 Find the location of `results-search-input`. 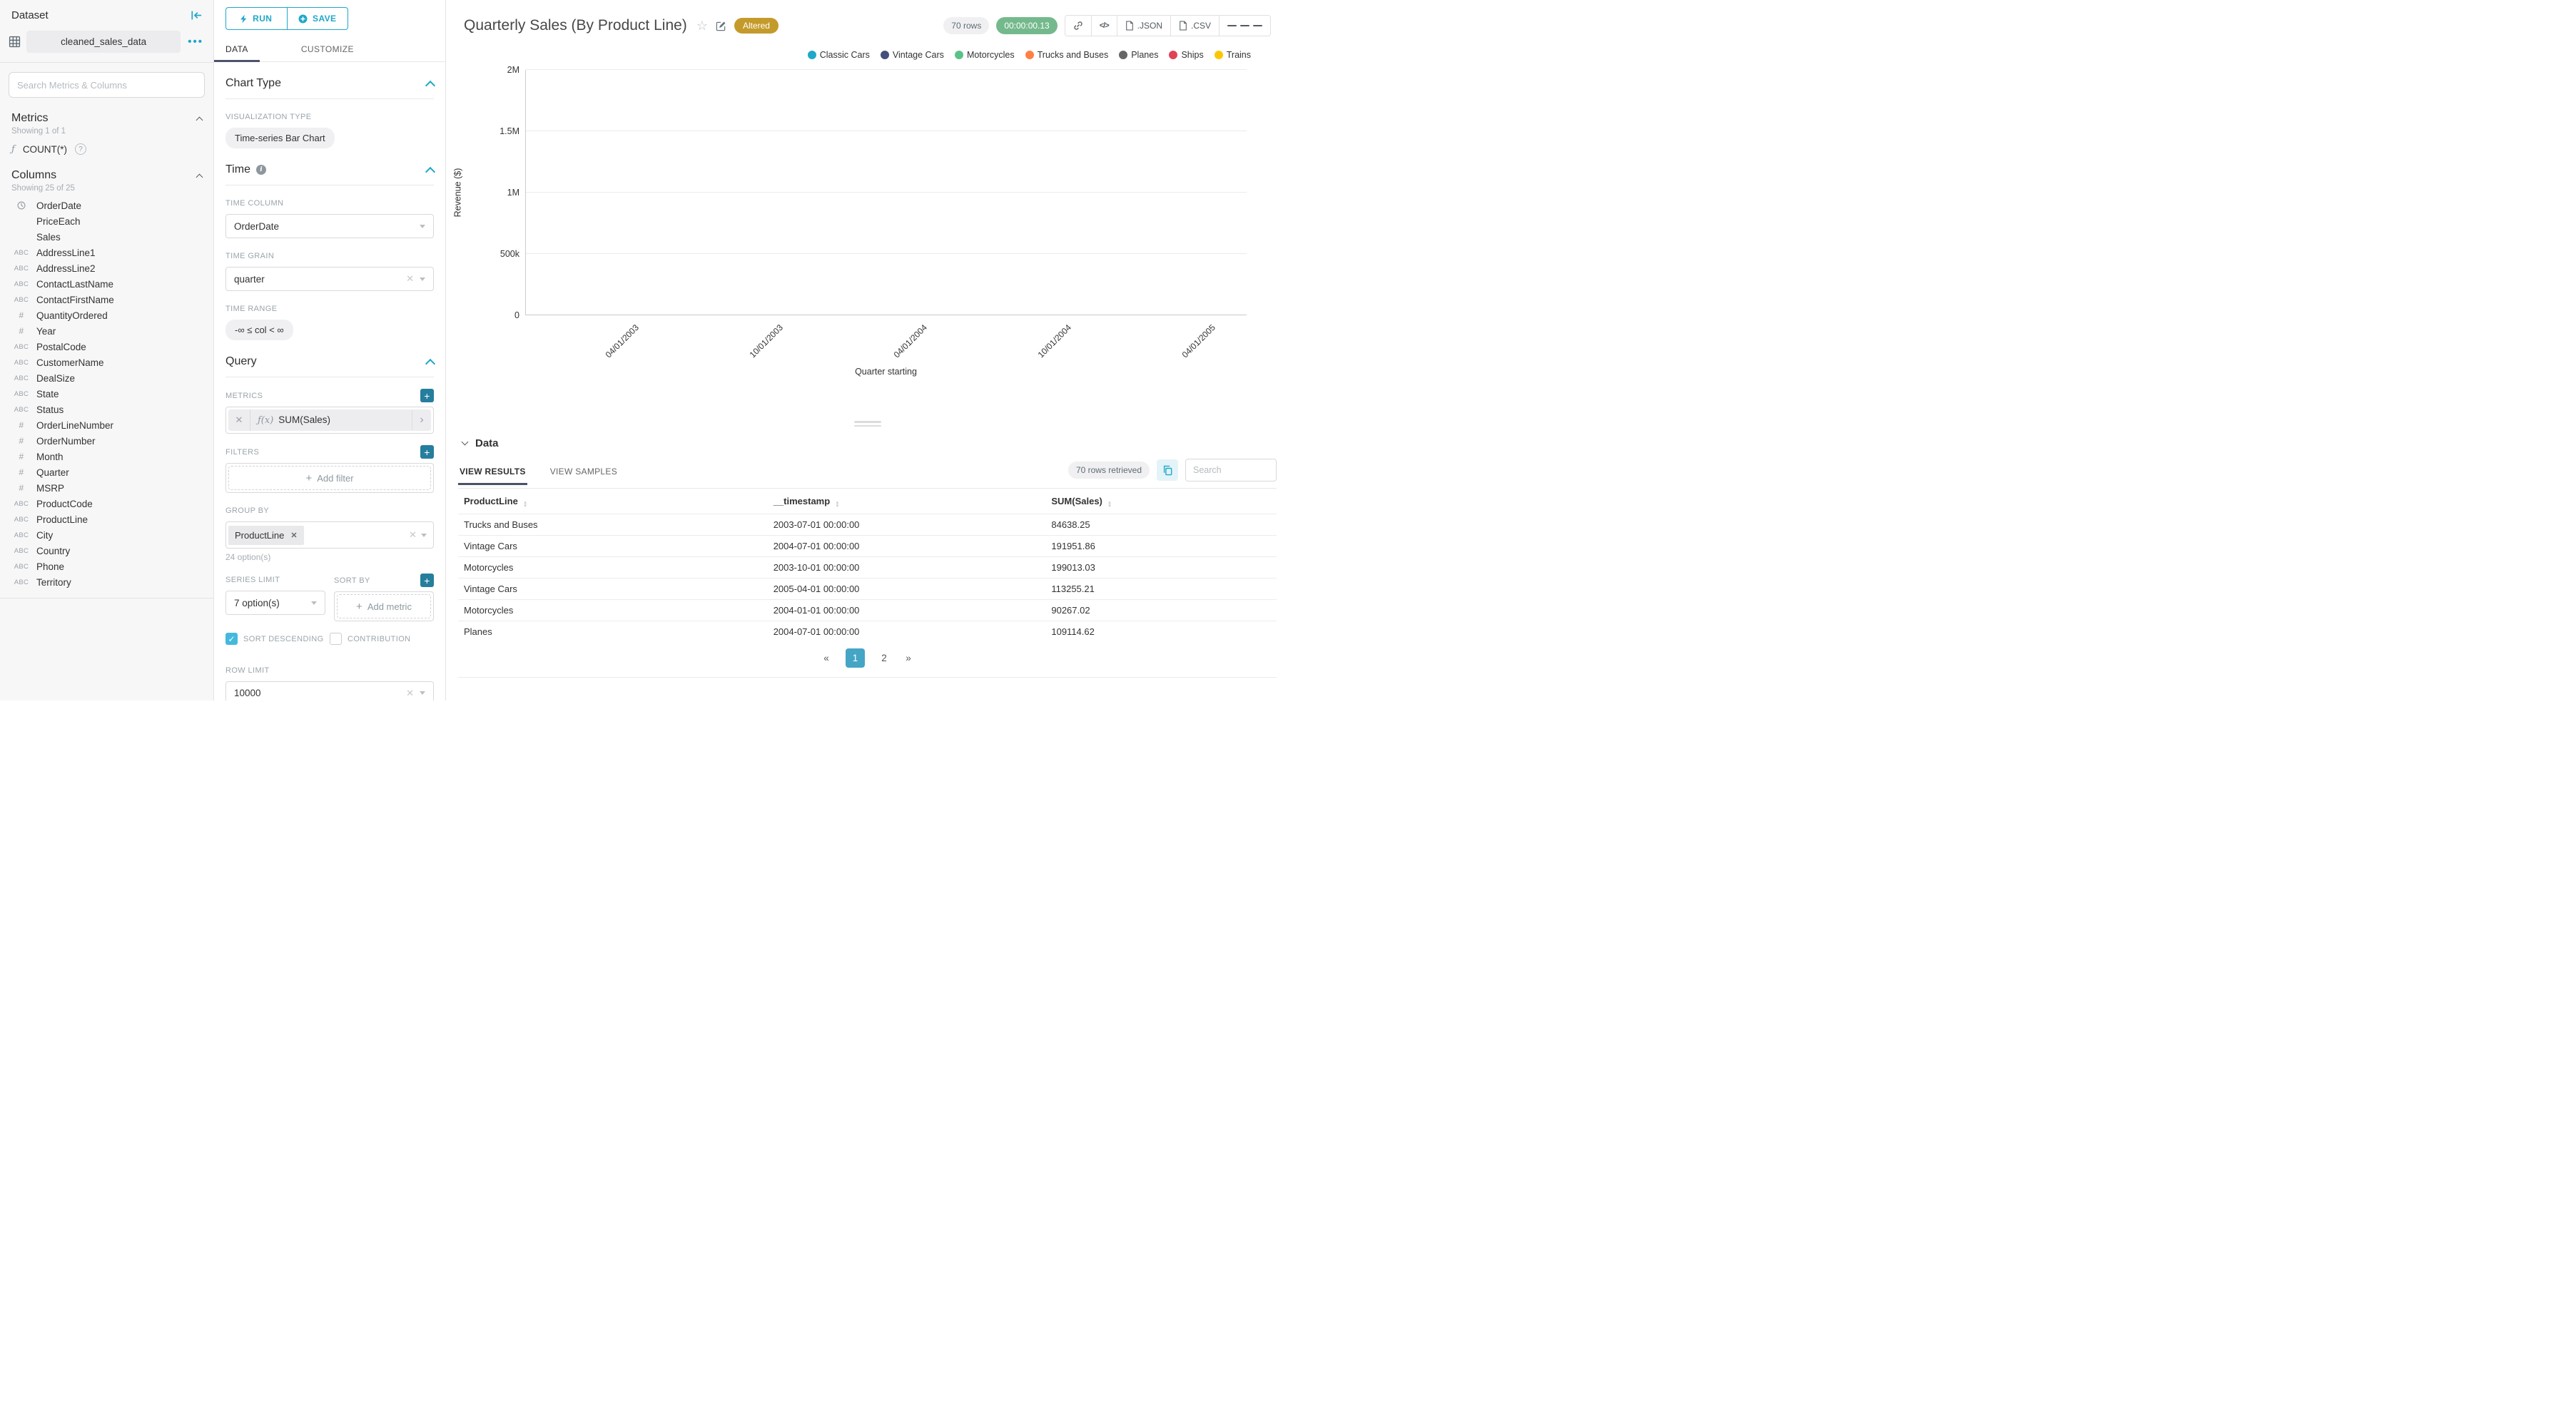

results-search-input is located at coordinates (1231, 470).